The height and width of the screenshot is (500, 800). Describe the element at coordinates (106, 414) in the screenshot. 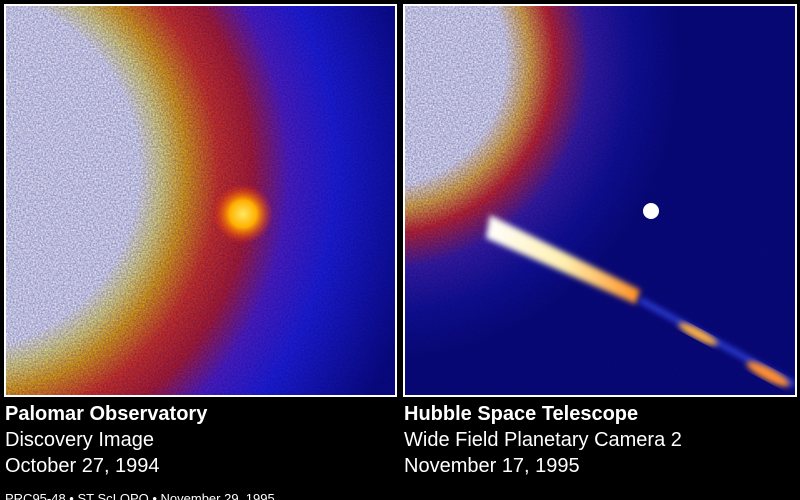

I see `panel-title: Palomar Observatory` at that location.